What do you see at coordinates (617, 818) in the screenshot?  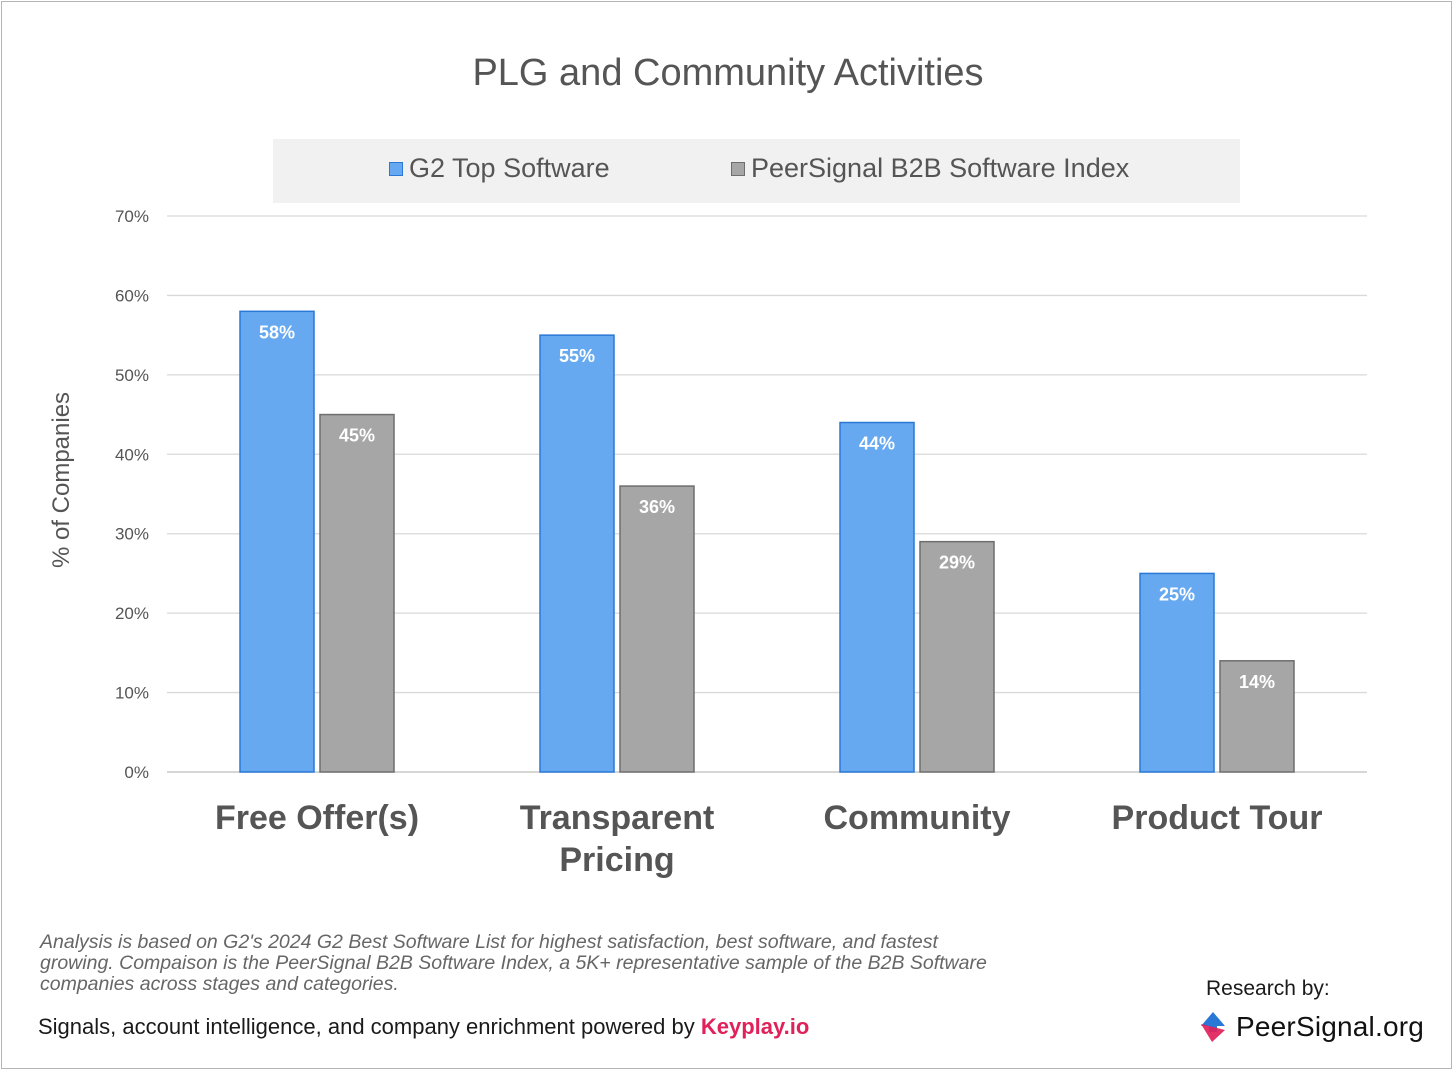 I see `category-label: Transparent` at bounding box center [617, 818].